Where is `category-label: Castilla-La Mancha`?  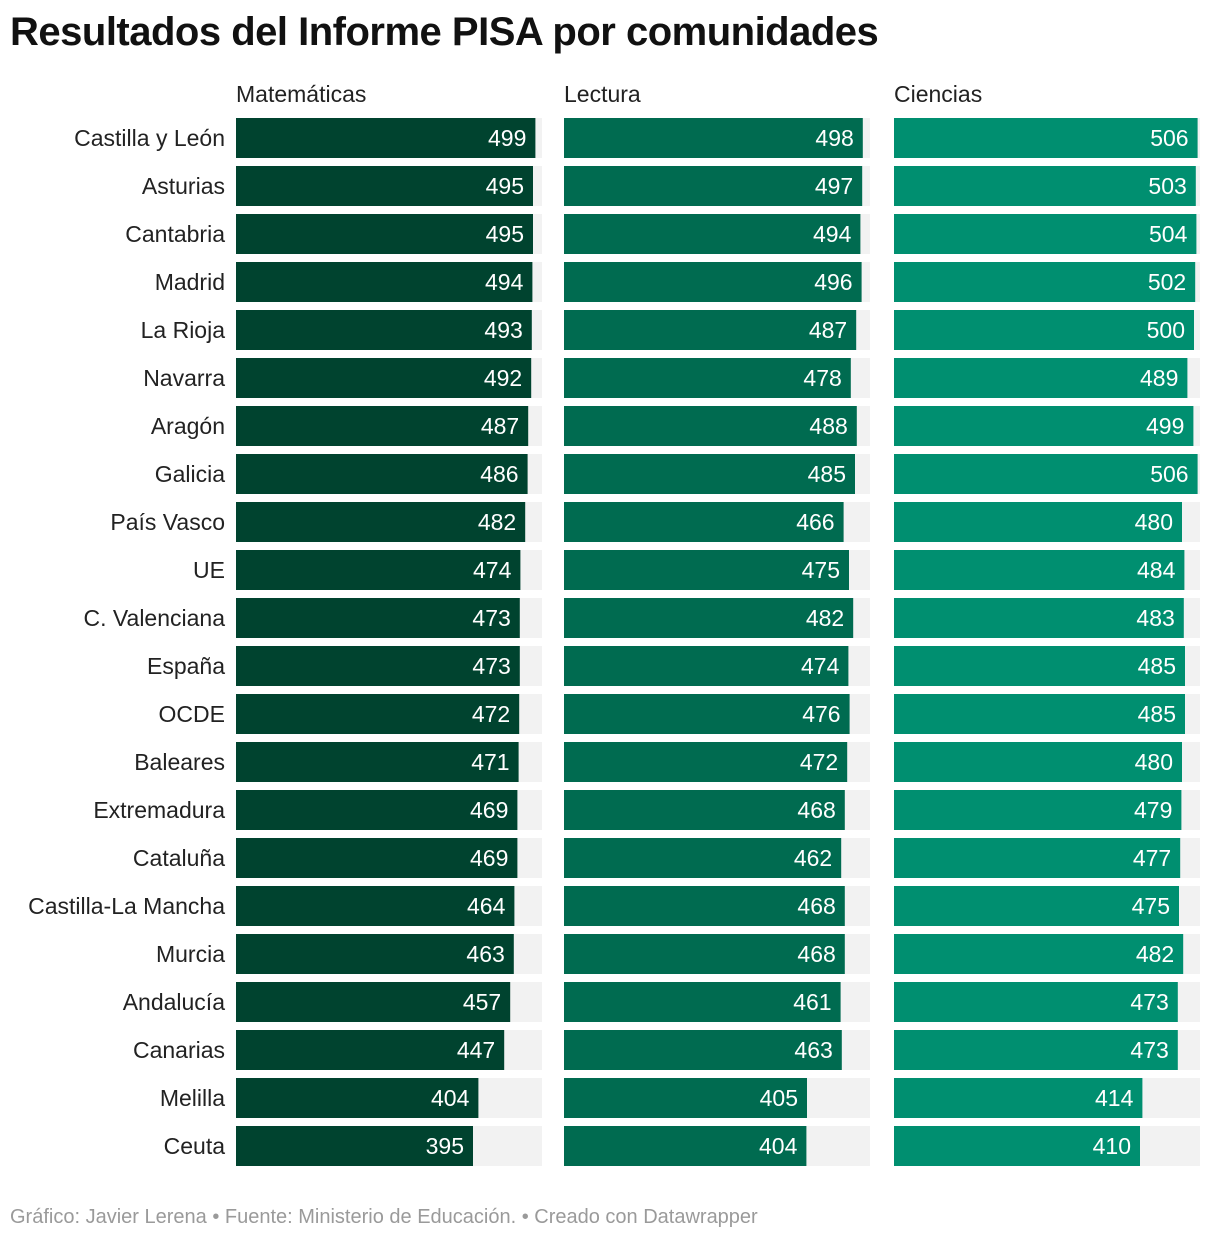
category-label: Castilla-La Mancha is located at coordinates (126, 906).